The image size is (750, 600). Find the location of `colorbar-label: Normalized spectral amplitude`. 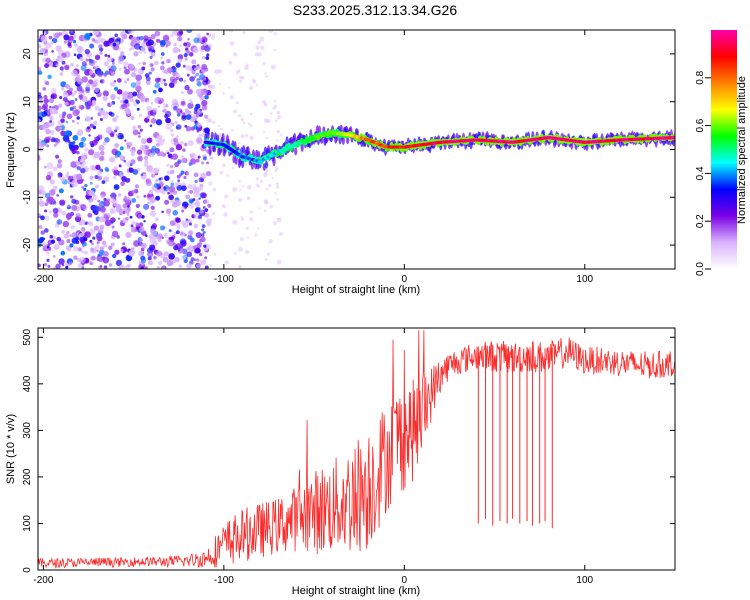

colorbar-label: Normalized spectral amplitude is located at coordinates (742, 150).